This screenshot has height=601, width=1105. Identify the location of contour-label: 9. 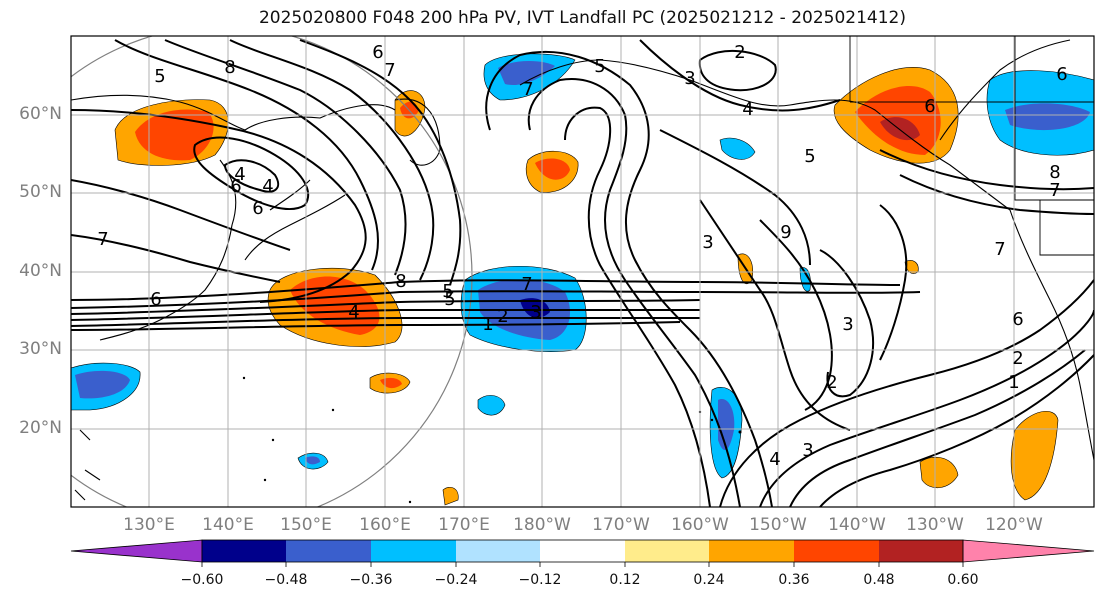
(785, 232).